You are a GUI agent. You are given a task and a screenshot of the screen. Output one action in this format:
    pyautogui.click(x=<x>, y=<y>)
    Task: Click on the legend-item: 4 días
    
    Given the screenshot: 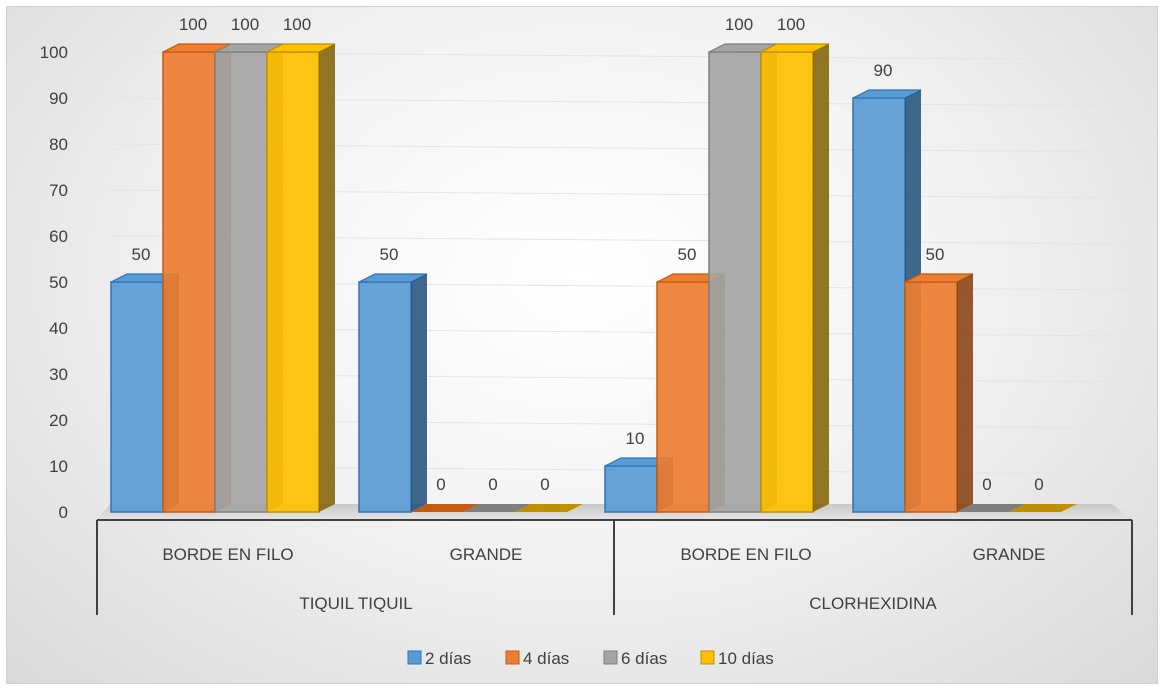 What is the action you would take?
    pyautogui.click(x=537, y=658)
    